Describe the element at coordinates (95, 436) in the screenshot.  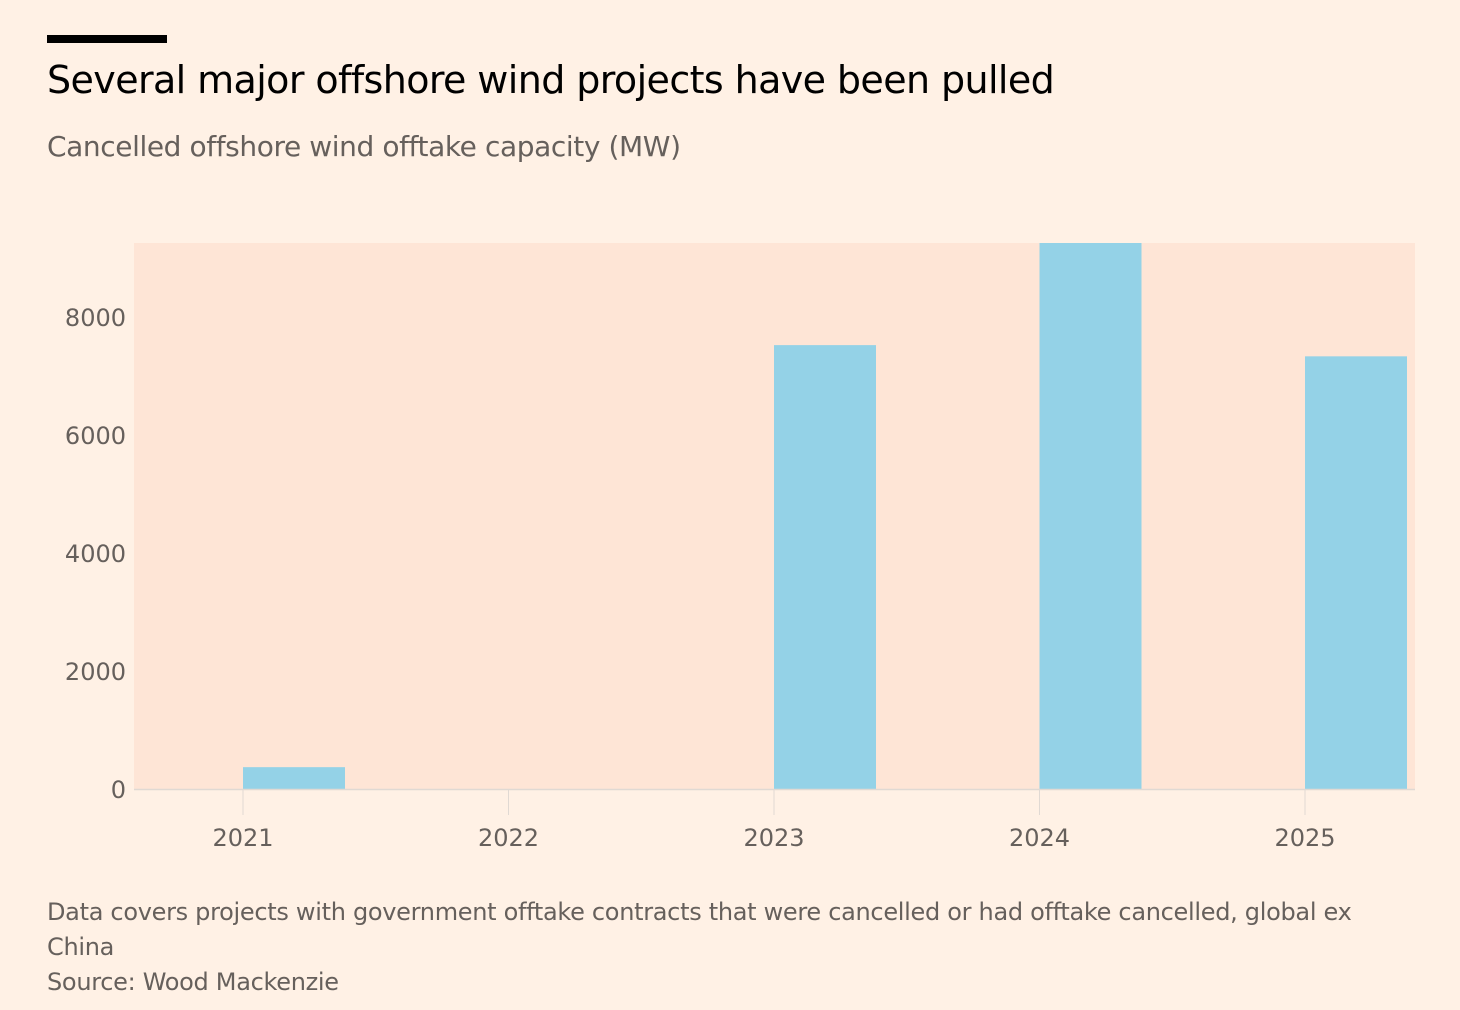
I see `y-tick-label-6000: 6000` at that location.